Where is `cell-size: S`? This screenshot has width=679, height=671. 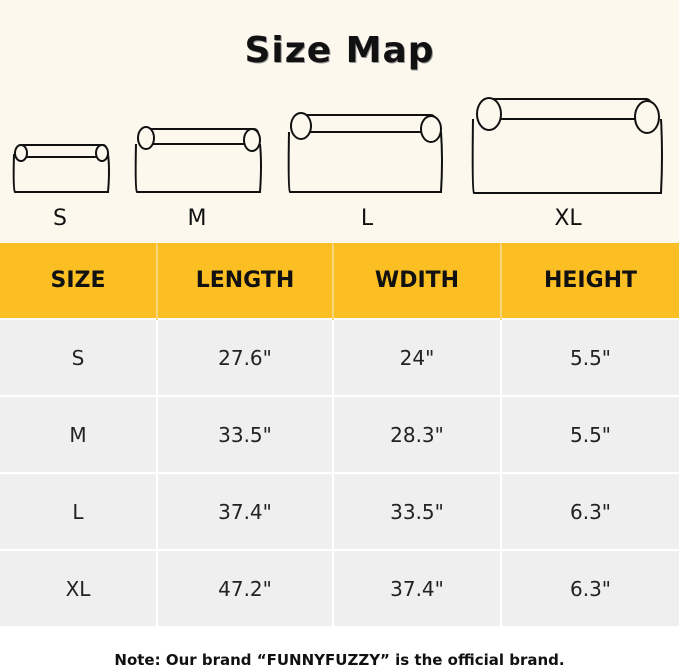 cell-size: S is located at coordinates (79, 357).